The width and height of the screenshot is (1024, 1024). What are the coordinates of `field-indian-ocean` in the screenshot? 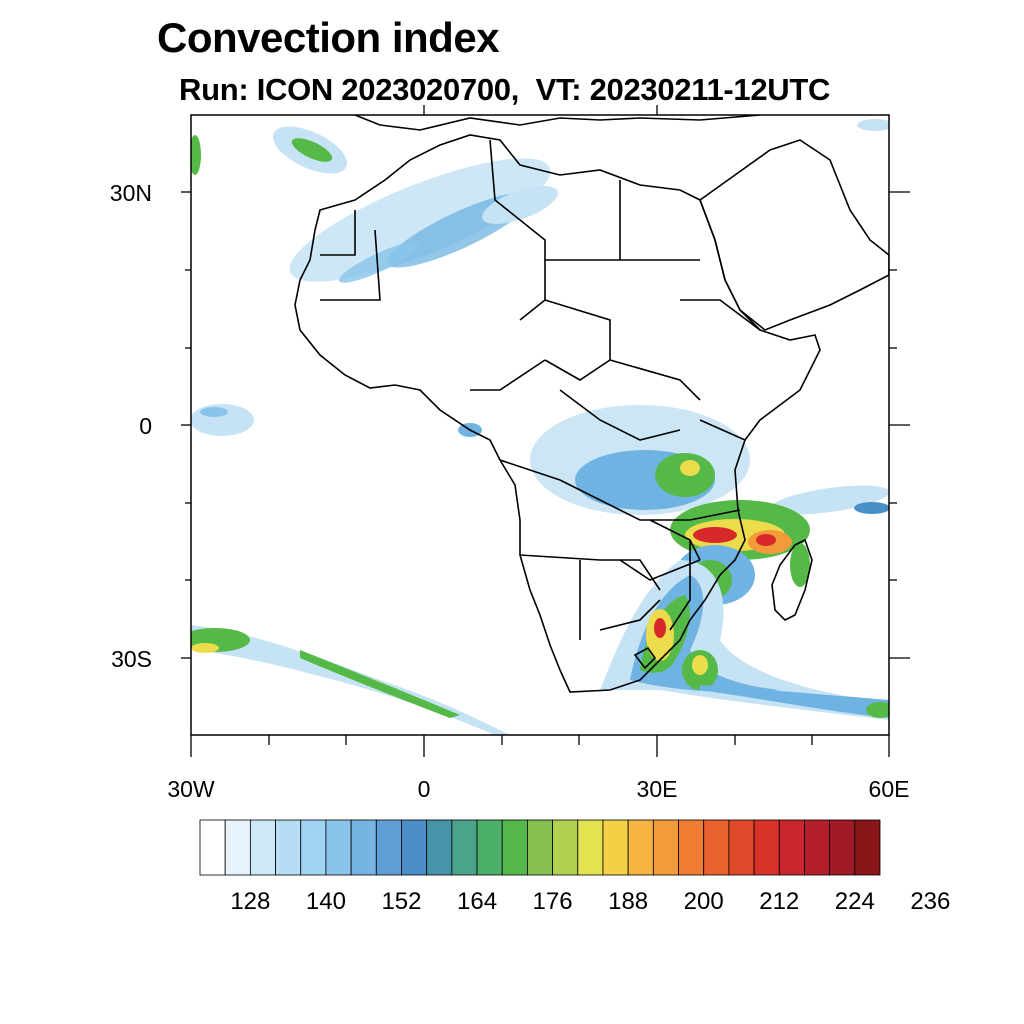 It's located at (829, 500).